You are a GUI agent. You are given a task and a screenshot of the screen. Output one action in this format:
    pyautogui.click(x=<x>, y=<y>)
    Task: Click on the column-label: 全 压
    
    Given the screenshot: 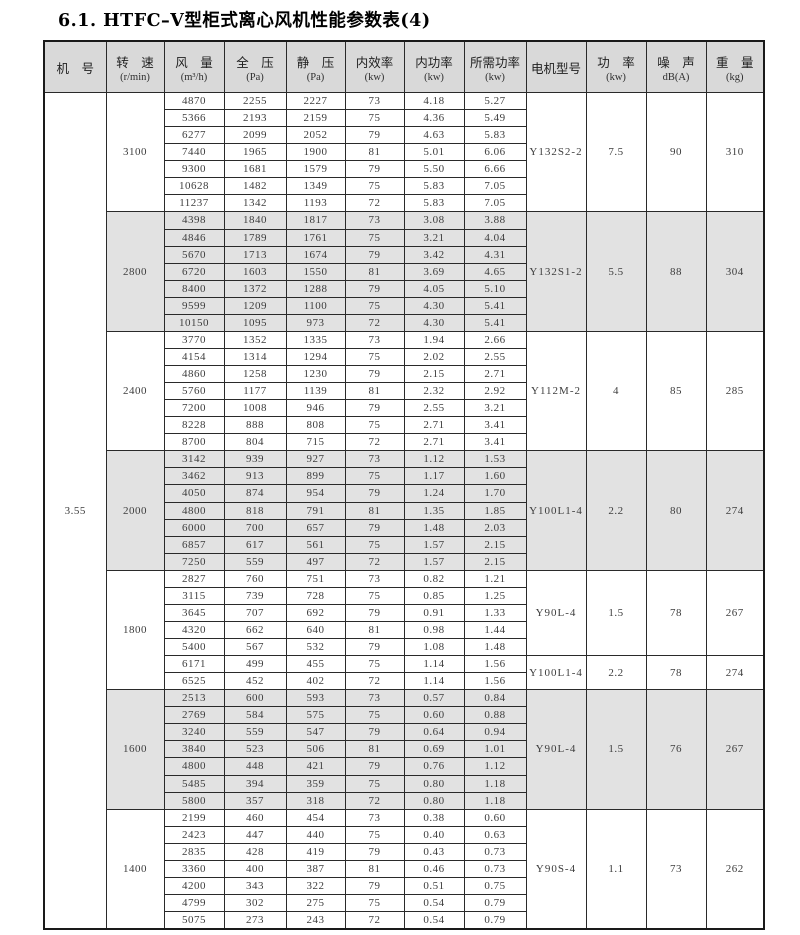 What is the action you would take?
    pyautogui.click(x=255, y=62)
    